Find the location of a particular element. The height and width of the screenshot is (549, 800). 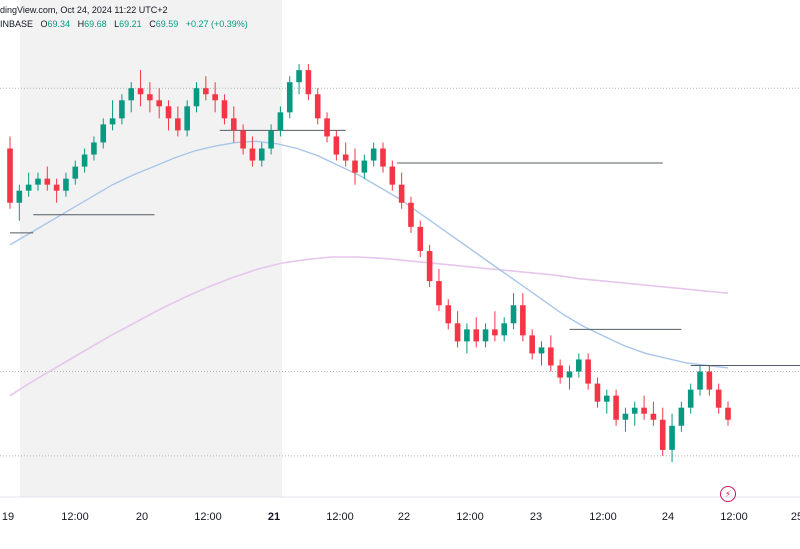

flash-icon: ⚡ is located at coordinates (728, 494).